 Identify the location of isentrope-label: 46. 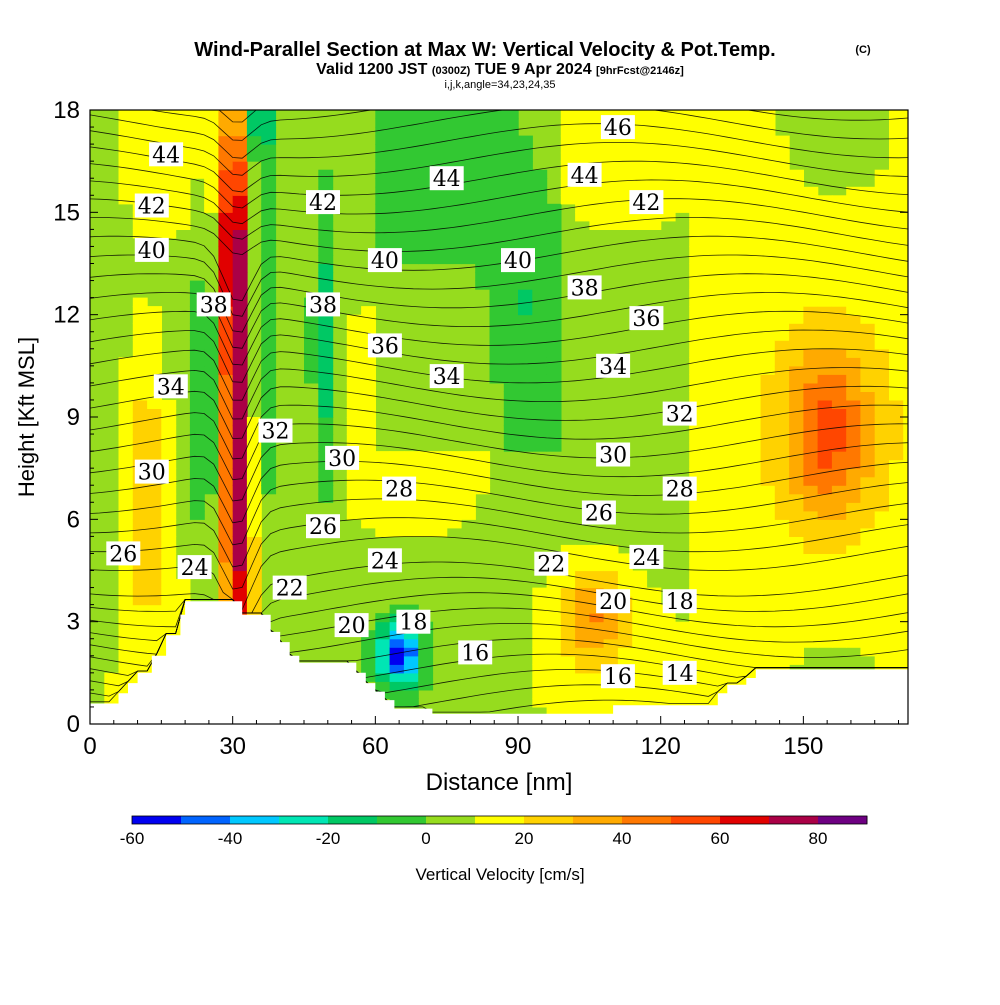
(617, 128).